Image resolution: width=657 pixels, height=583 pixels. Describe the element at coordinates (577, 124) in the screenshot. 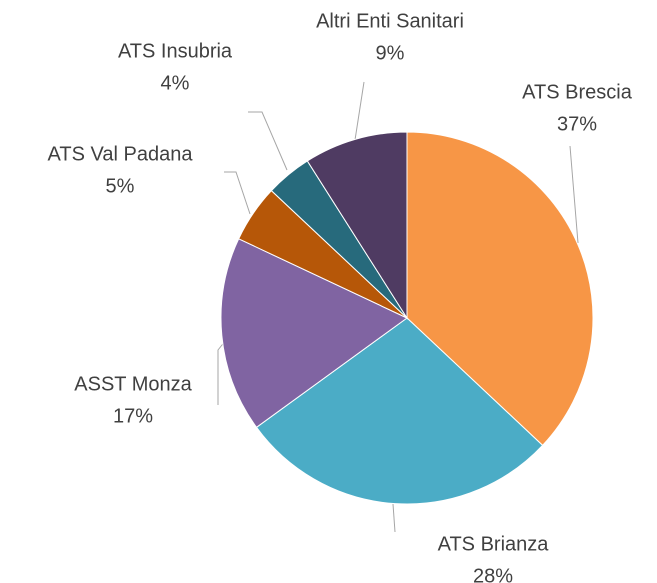

I see `slice-value-label: 37%` at that location.